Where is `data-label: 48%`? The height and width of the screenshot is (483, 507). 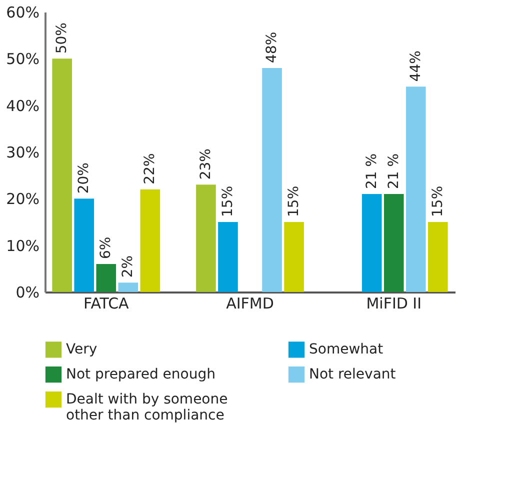
data-label: 48% is located at coordinates (272, 47).